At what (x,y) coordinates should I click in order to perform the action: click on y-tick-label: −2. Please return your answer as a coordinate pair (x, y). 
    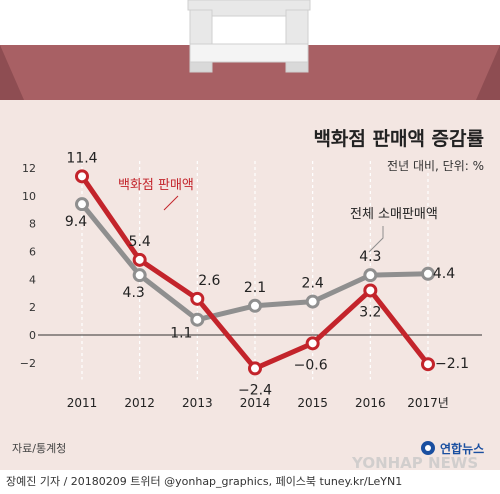
    Looking at the image, I should click on (28, 363).